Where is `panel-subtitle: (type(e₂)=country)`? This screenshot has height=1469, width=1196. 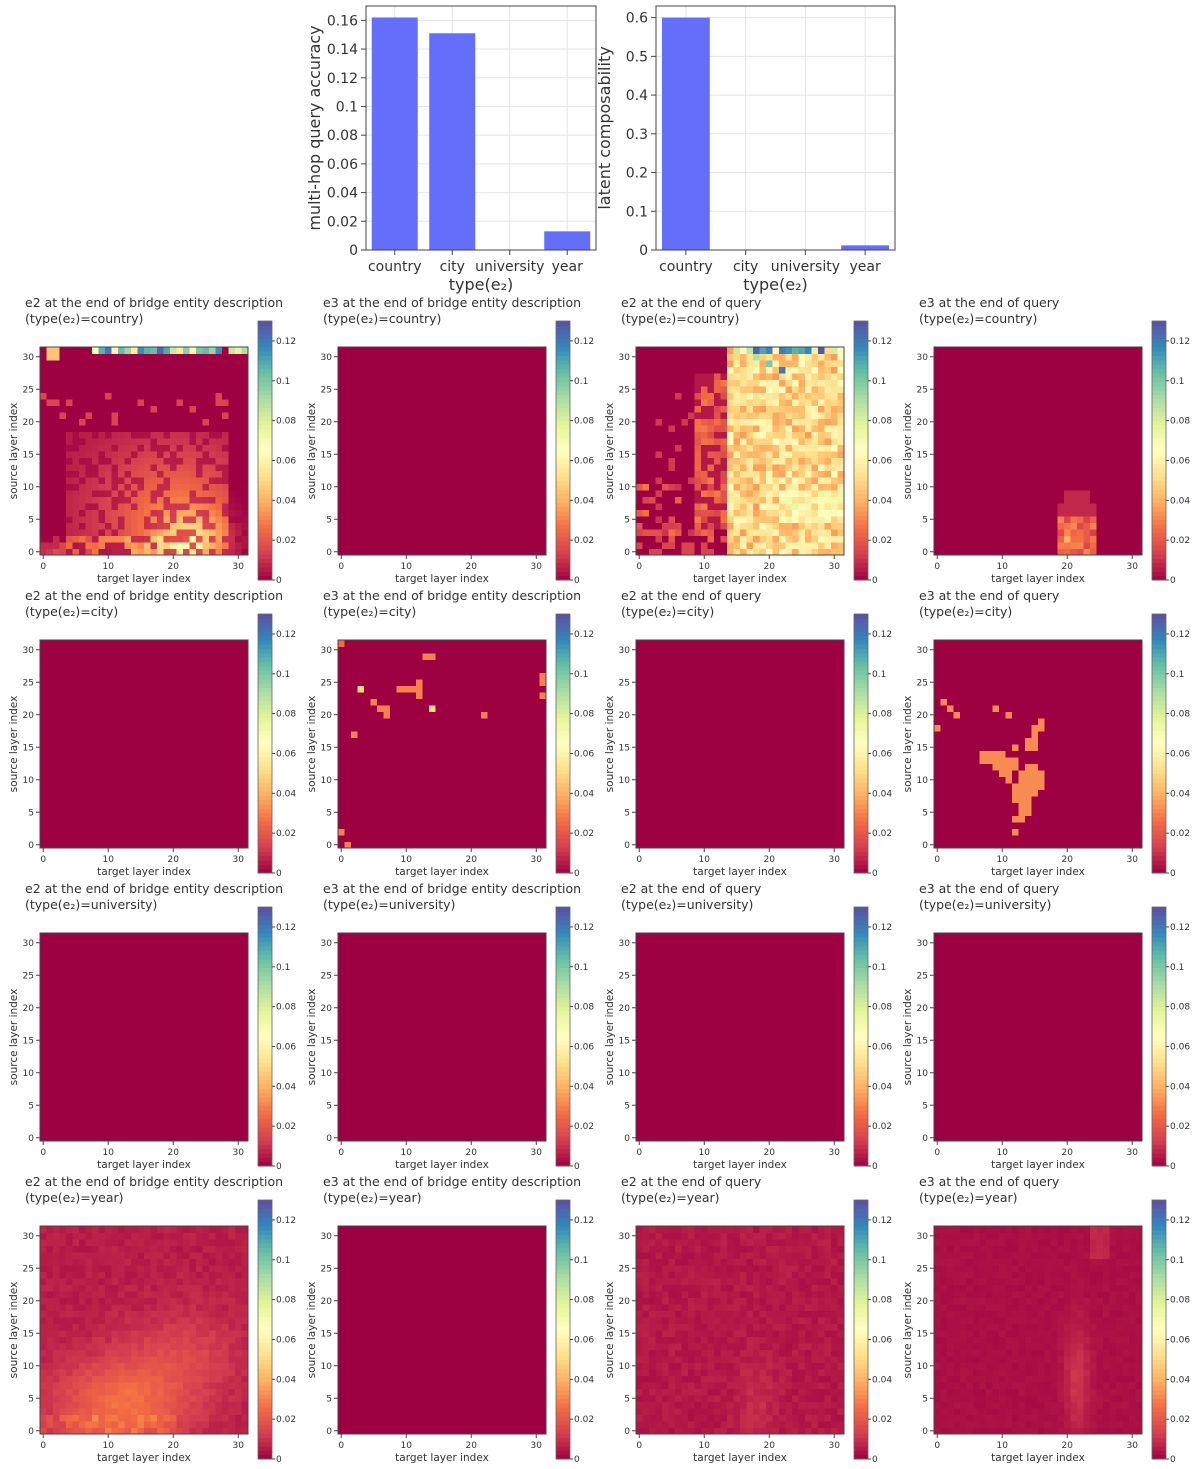
panel-subtitle: (type(e₂)=country) is located at coordinates (84, 318).